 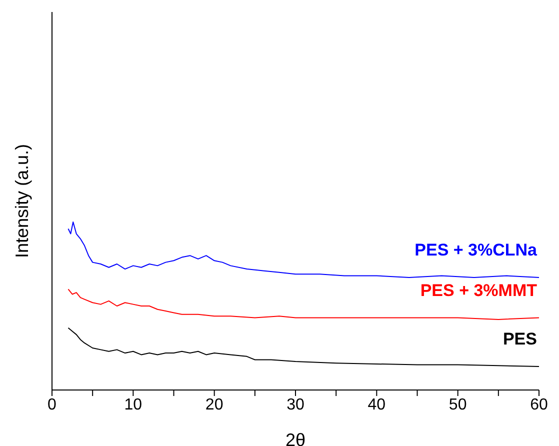 I want to click on x-tick-label: 60, so click(x=539, y=405).